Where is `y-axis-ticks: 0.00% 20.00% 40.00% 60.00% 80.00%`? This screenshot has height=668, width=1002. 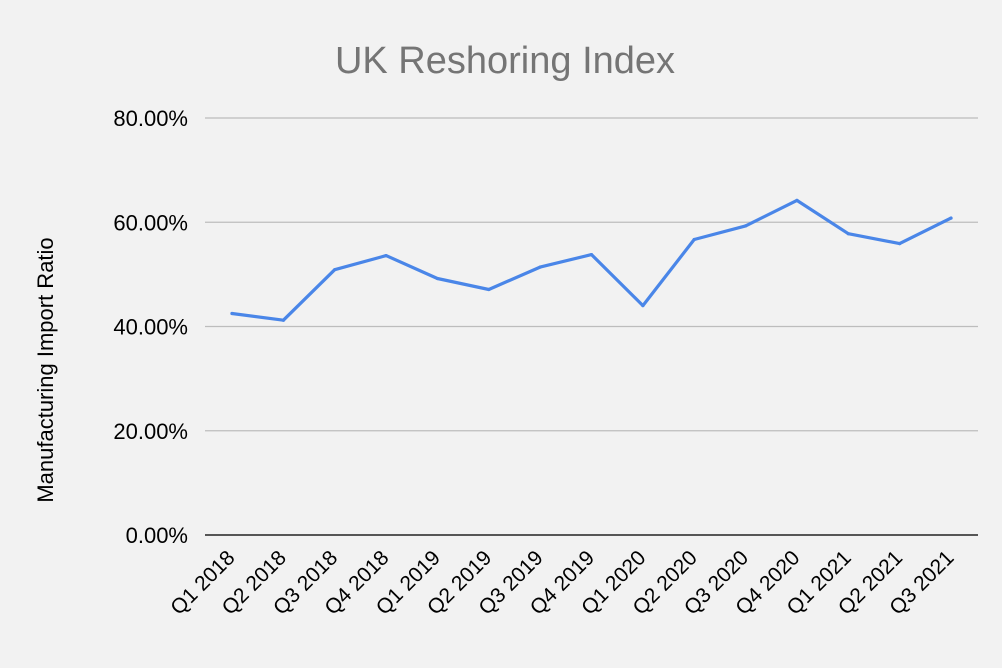
y-axis-ticks: 0.00% 20.00% 40.00% 60.00% 80.00% is located at coordinates (150, 327).